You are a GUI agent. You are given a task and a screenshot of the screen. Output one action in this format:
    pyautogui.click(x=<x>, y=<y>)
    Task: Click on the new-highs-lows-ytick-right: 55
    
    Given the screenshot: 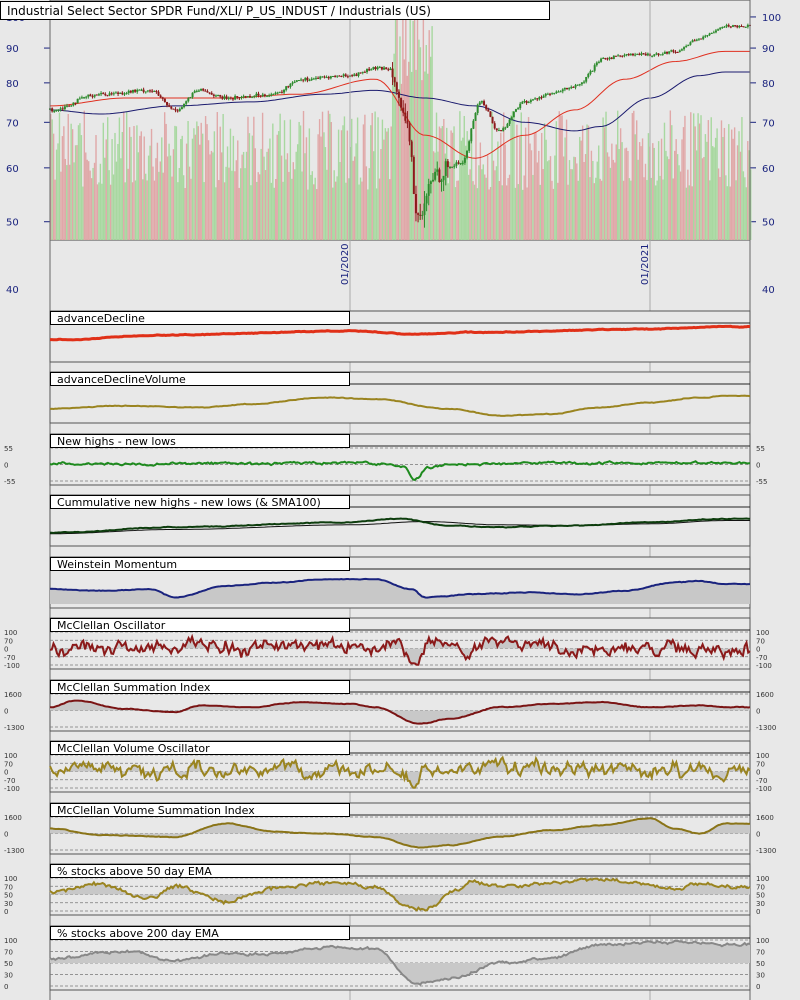 What is the action you would take?
    pyautogui.click(x=760, y=449)
    